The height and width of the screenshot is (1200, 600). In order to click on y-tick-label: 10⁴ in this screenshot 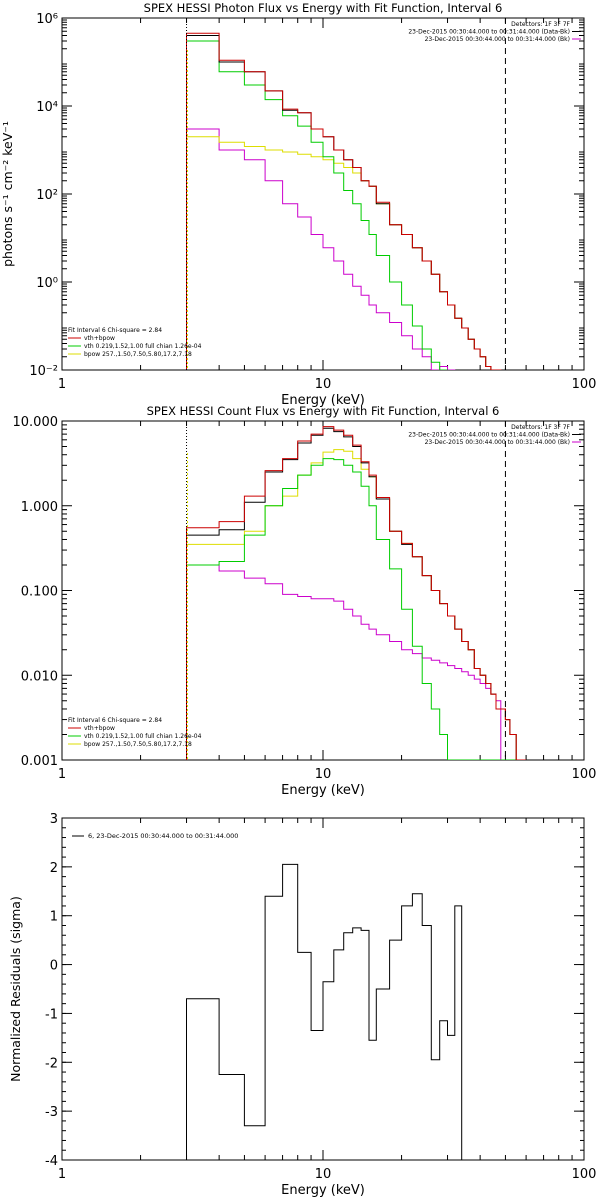, I will do `click(47, 107)`.